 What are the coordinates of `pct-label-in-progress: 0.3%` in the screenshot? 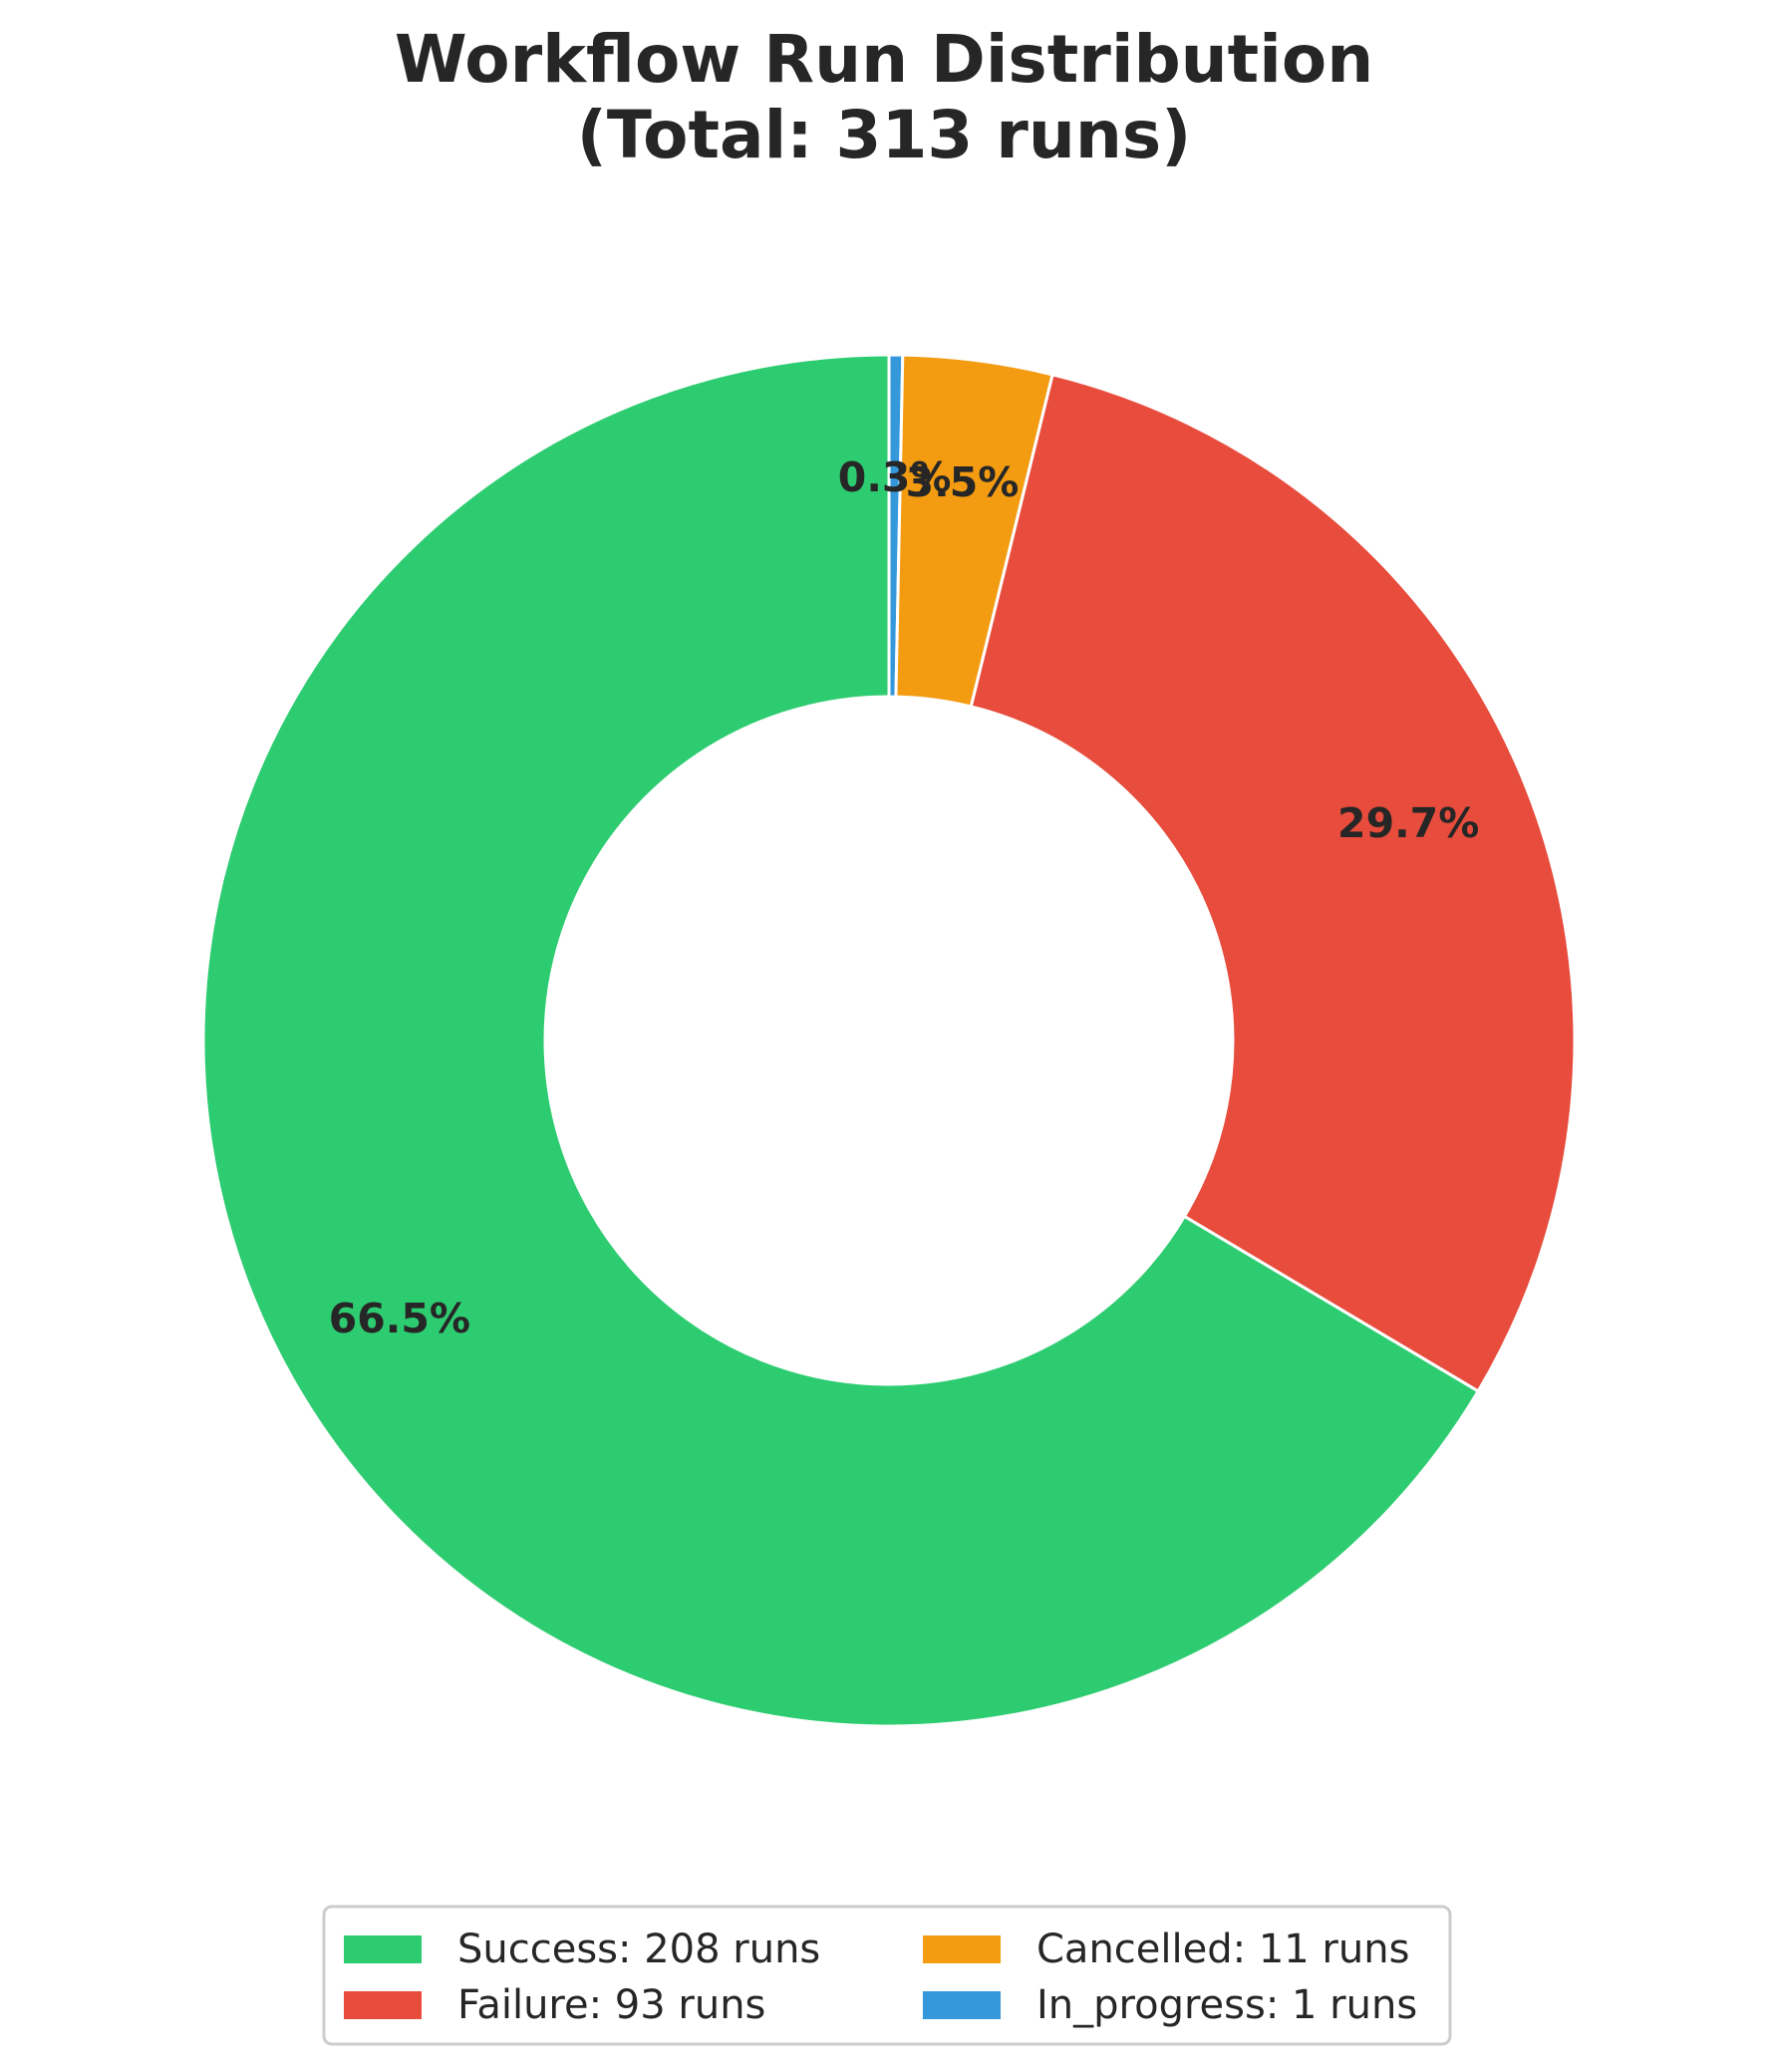 It's located at (895, 477).